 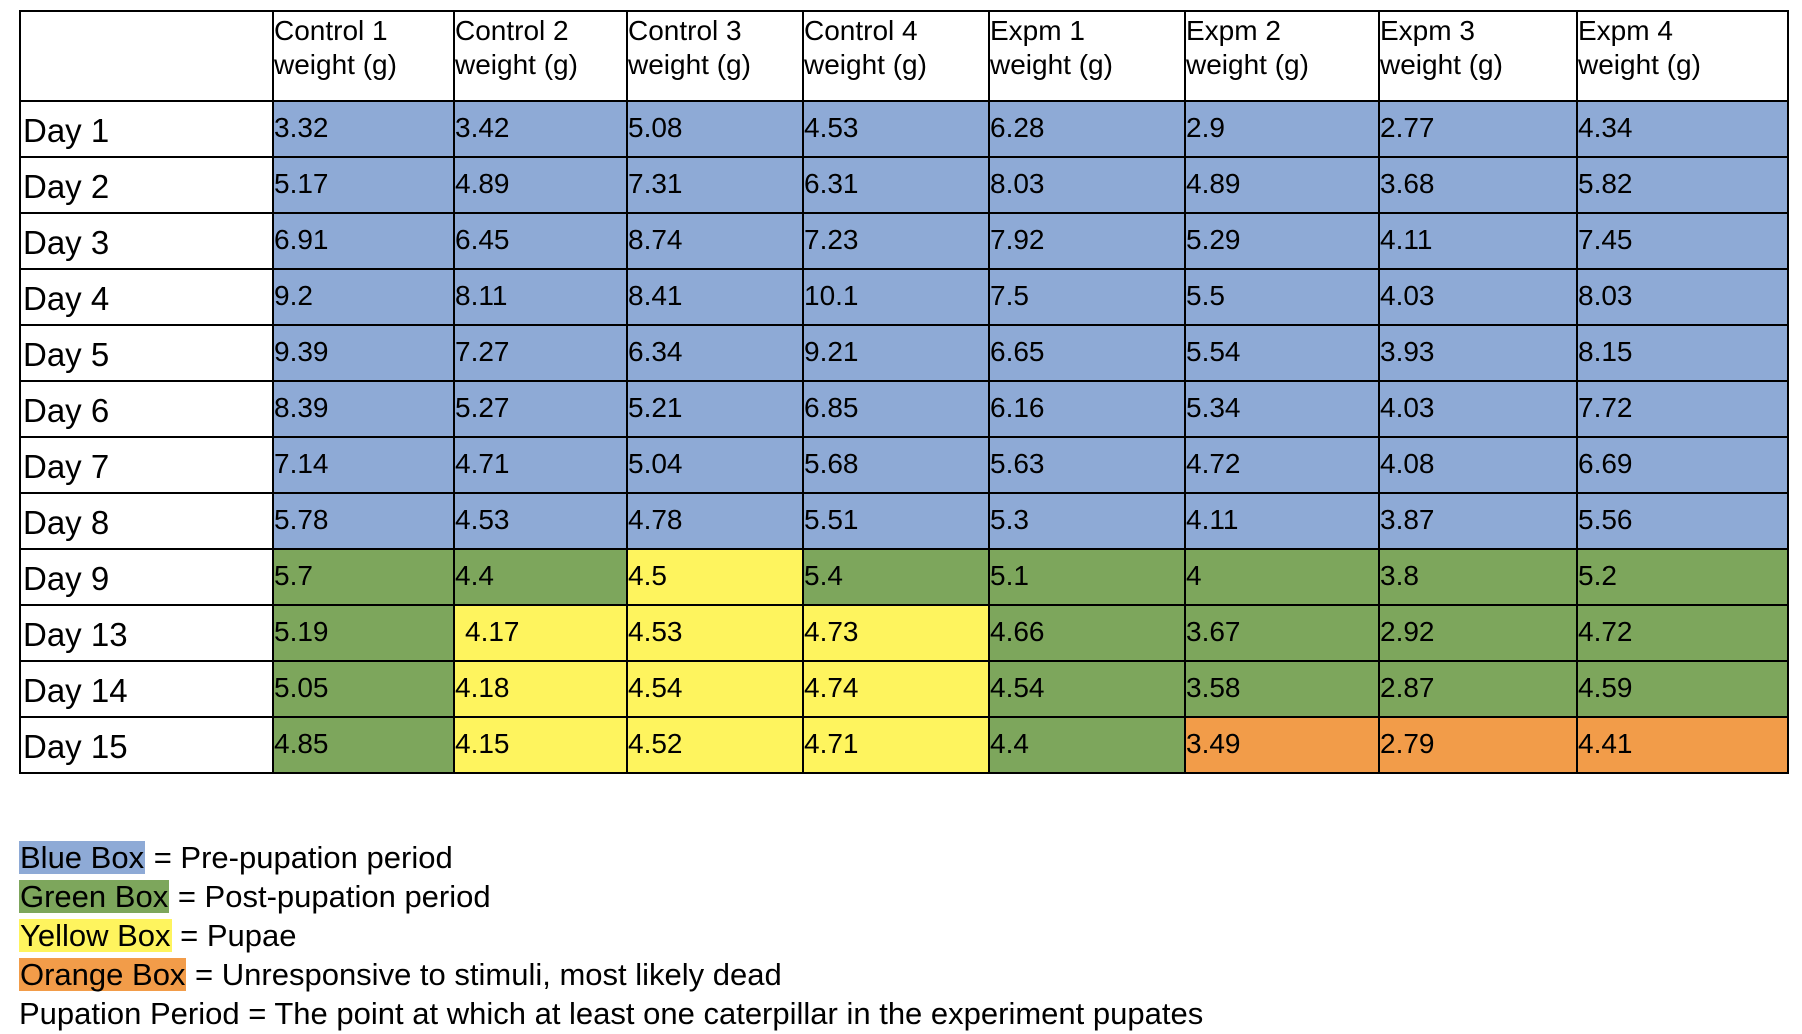 What do you see at coordinates (103, 974) in the screenshot?
I see `legend-key-orange: Orange Box` at bounding box center [103, 974].